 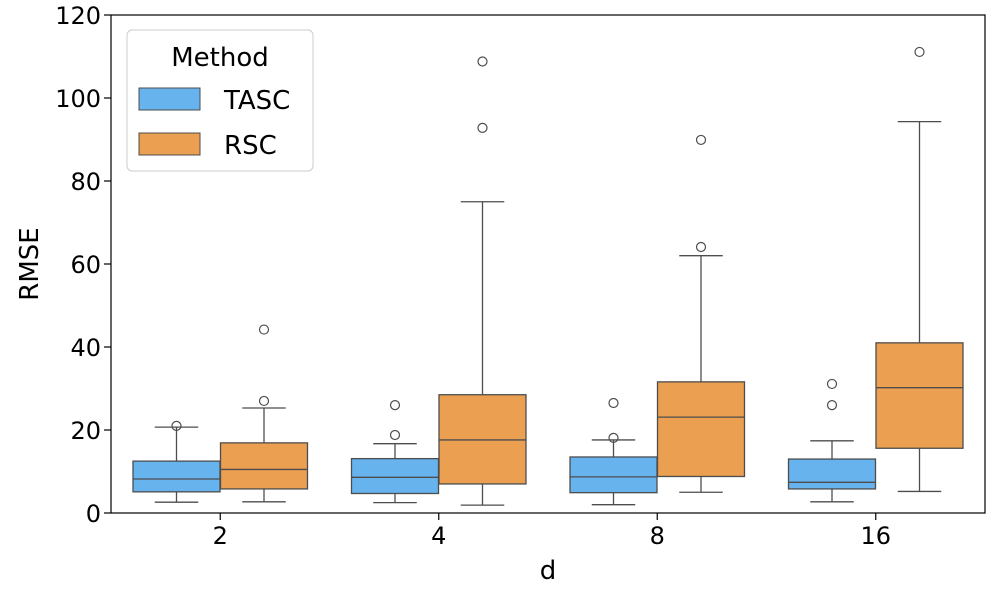 What do you see at coordinates (256, 101) in the screenshot?
I see `legend-label-tasc: TASC` at bounding box center [256, 101].